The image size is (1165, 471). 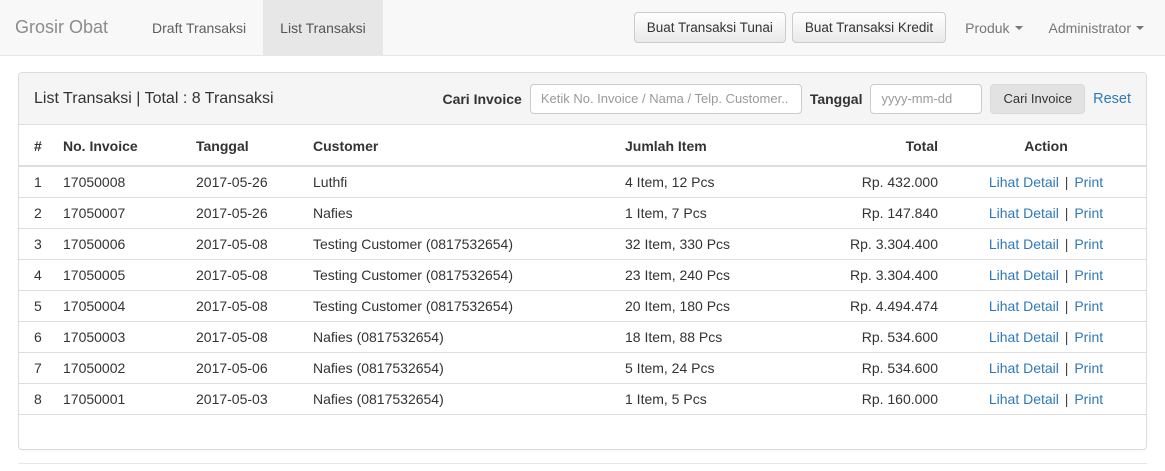 What do you see at coordinates (836, 98) in the screenshot?
I see `tanggal-label: Tanggal` at bounding box center [836, 98].